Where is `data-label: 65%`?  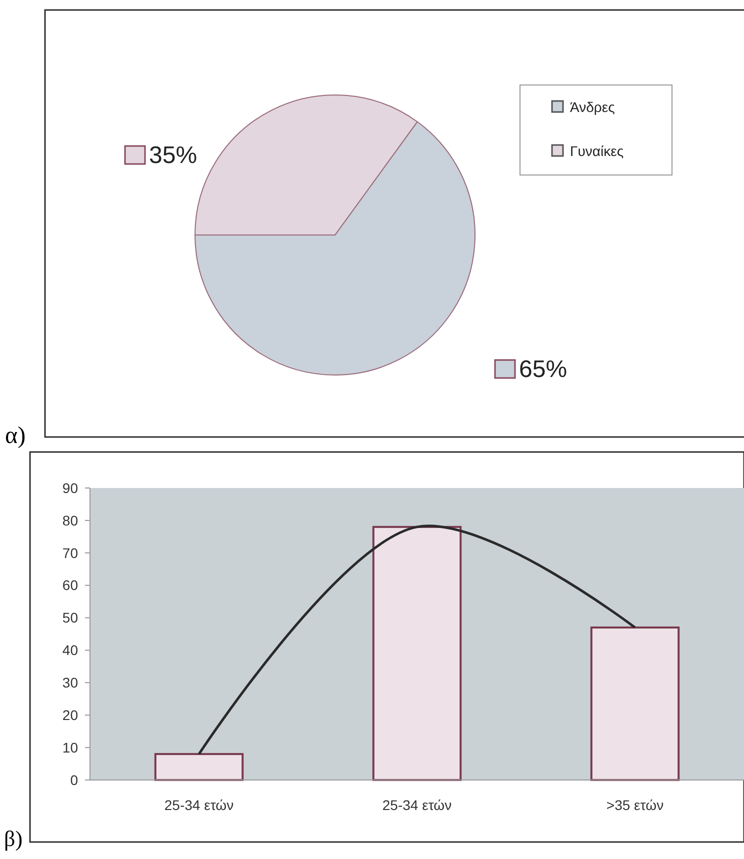
data-label: 65% is located at coordinates (543, 369).